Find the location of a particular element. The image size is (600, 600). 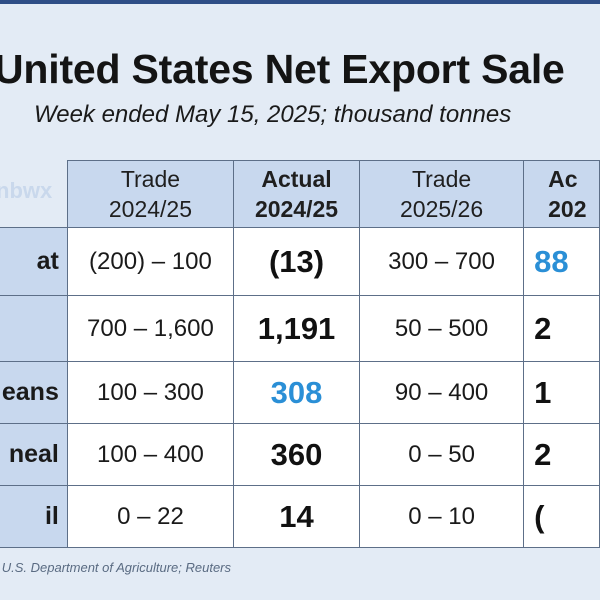

table-row: eans 100 – 300 308 90 – 400 1 is located at coordinates (300, 392).